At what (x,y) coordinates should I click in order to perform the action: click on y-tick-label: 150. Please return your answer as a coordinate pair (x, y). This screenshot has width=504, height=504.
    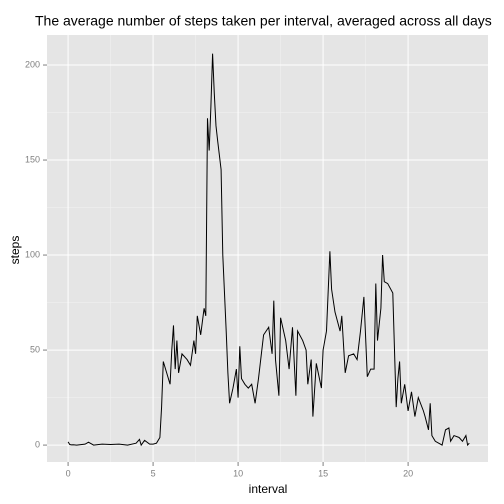
    Looking at the image, I should click on (32, 159).